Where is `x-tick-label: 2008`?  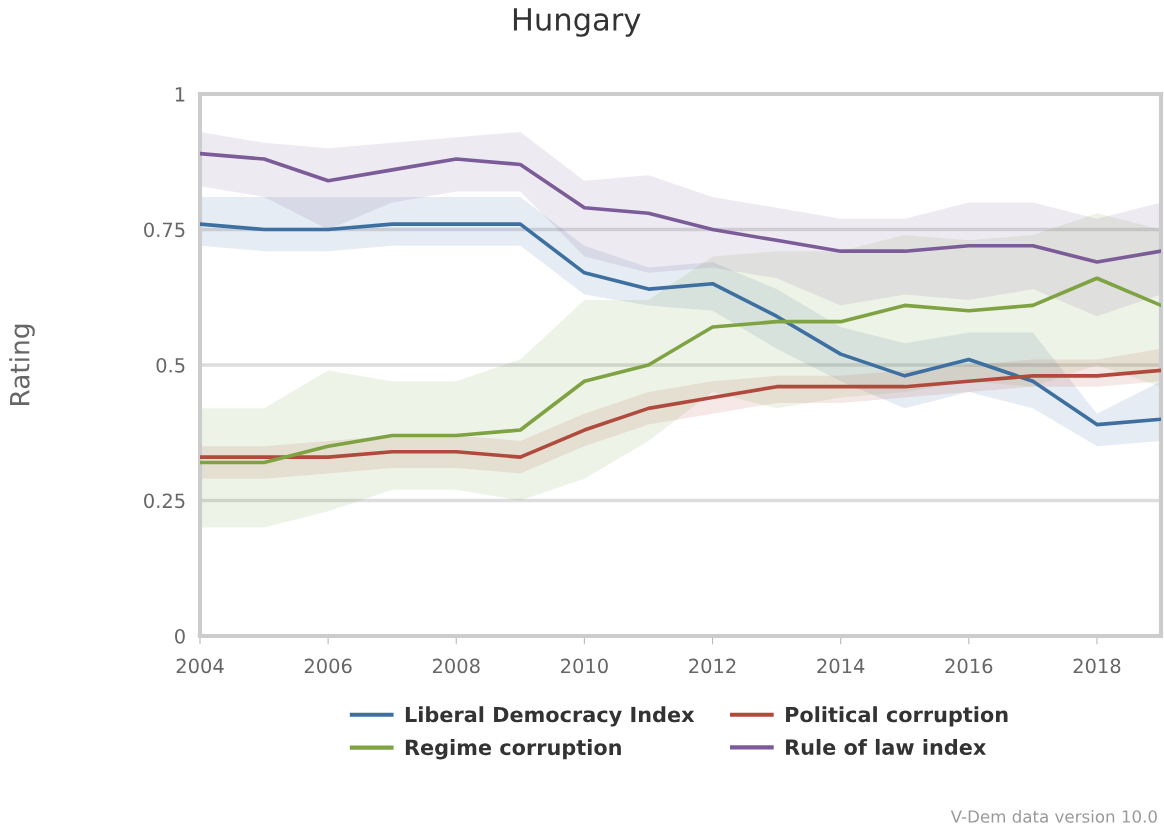
x-tick-label: 2008 is located at coordinates (456, 666).